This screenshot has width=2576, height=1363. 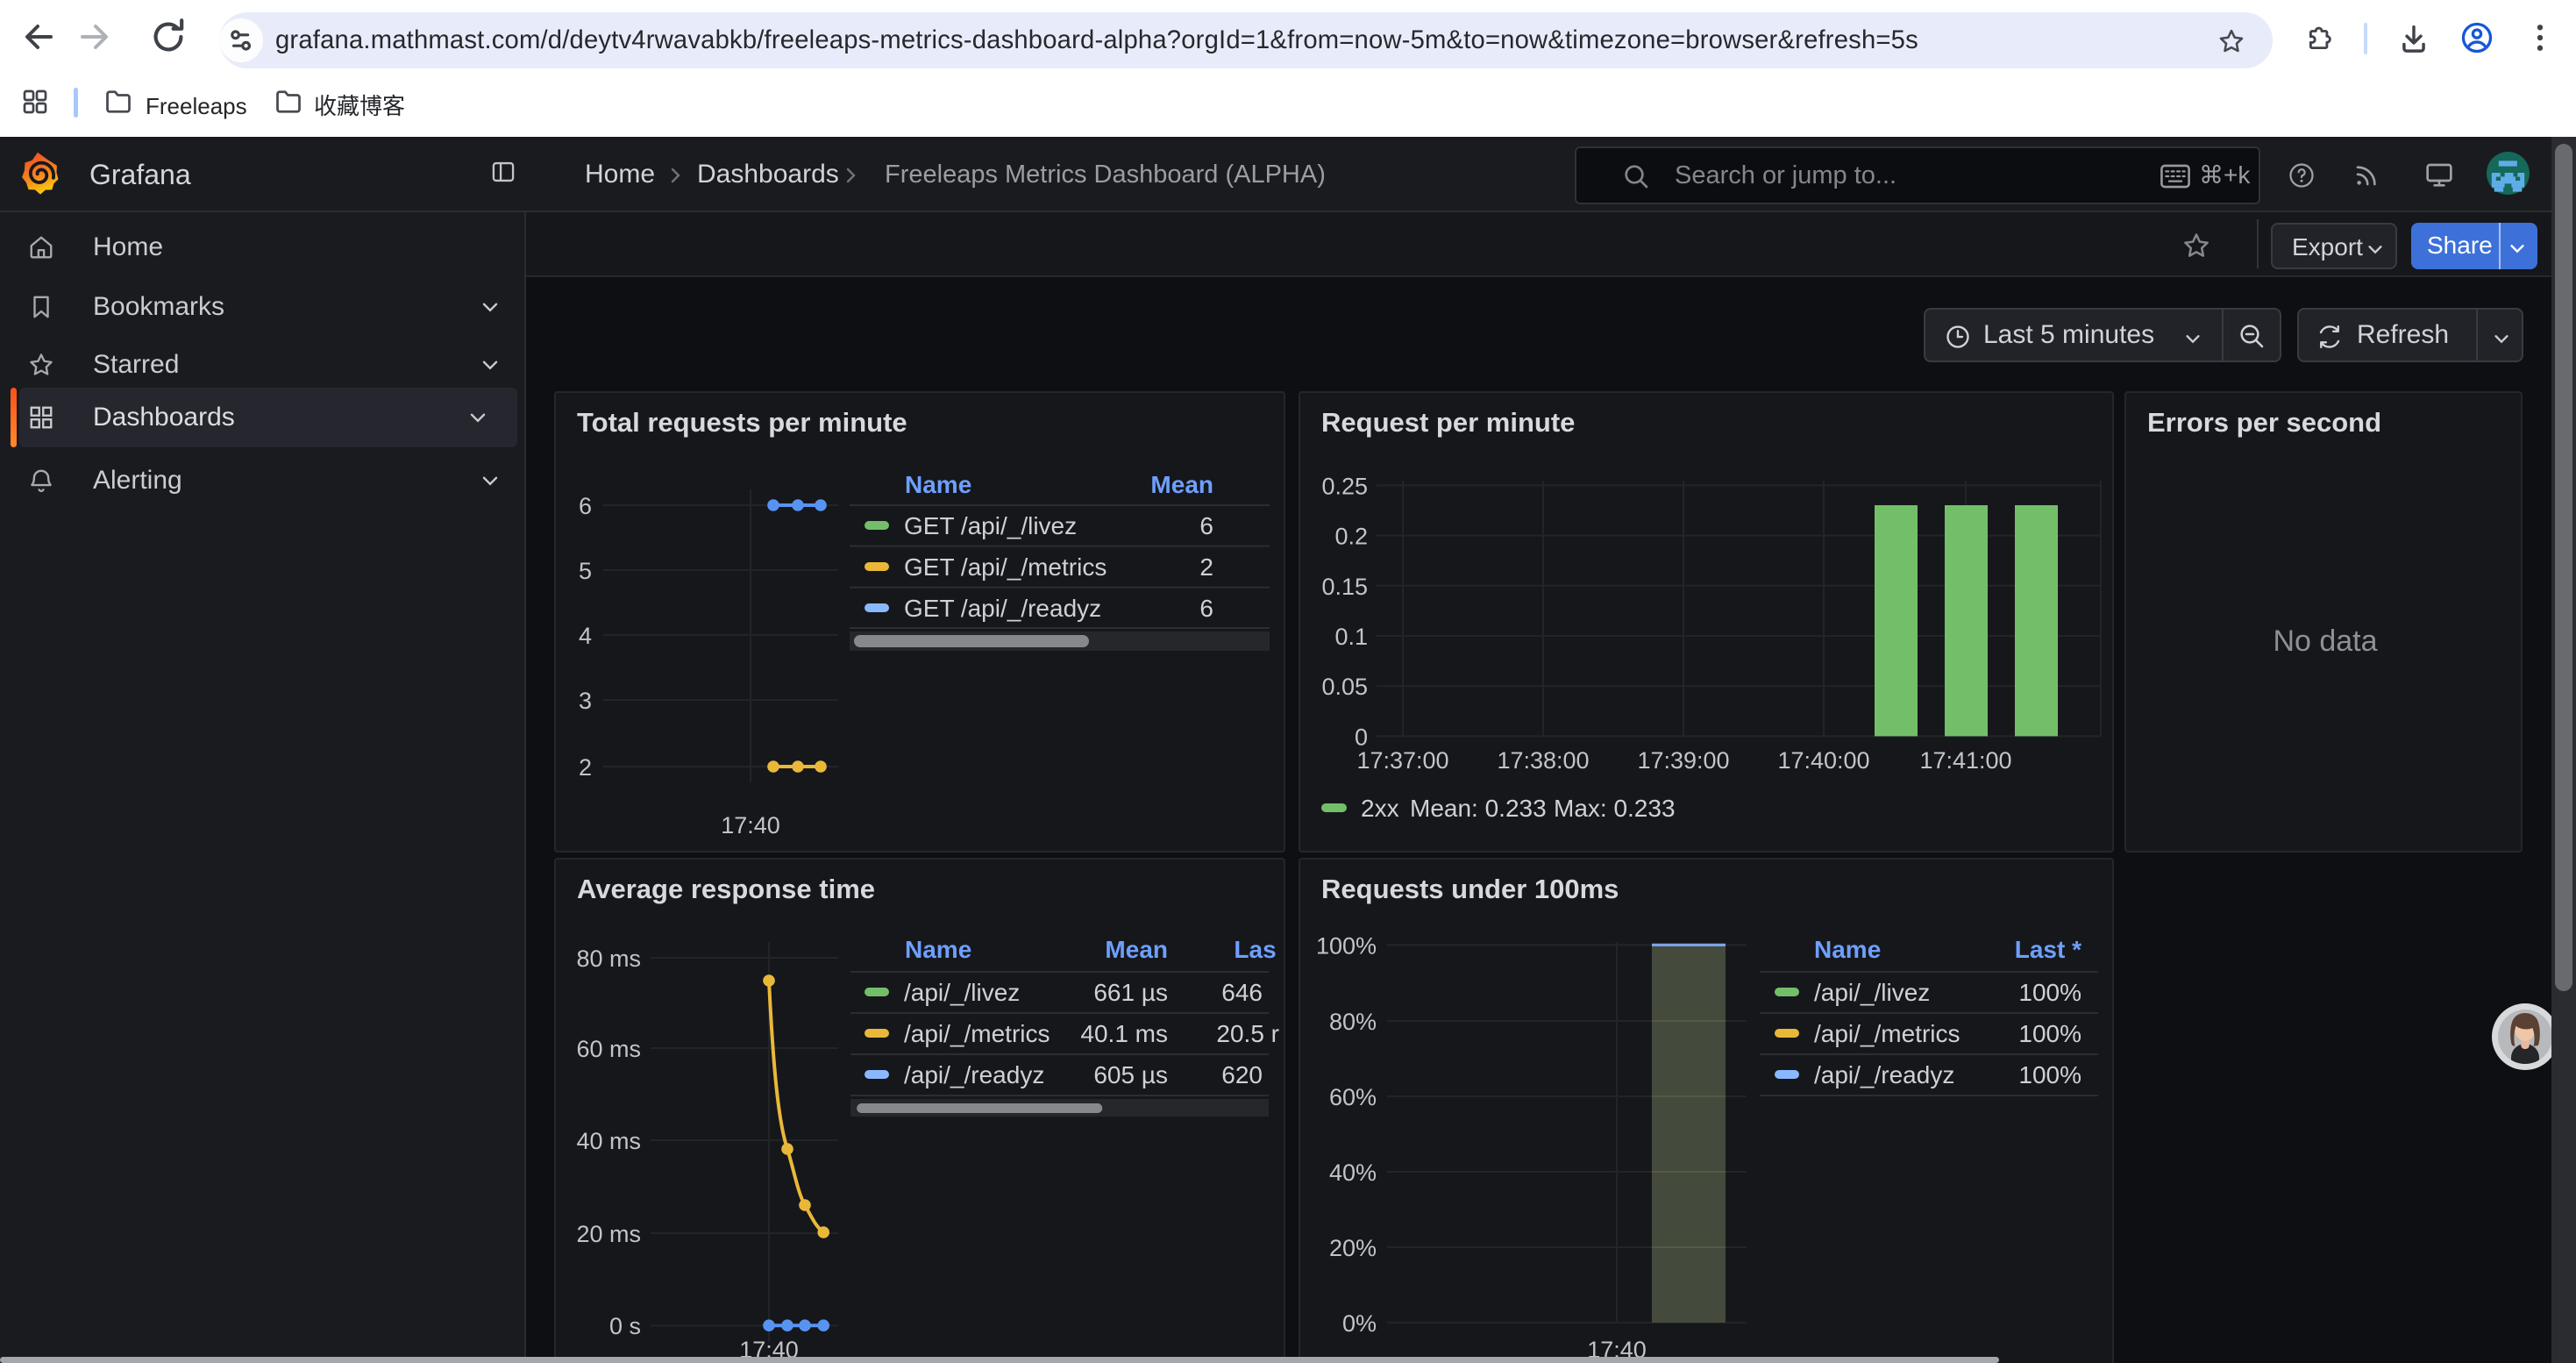 What do you see at coordinates (1543, 760) in the screenshot?
I see `svg-text: 17:38:00` at bounding box center [1543, 760].